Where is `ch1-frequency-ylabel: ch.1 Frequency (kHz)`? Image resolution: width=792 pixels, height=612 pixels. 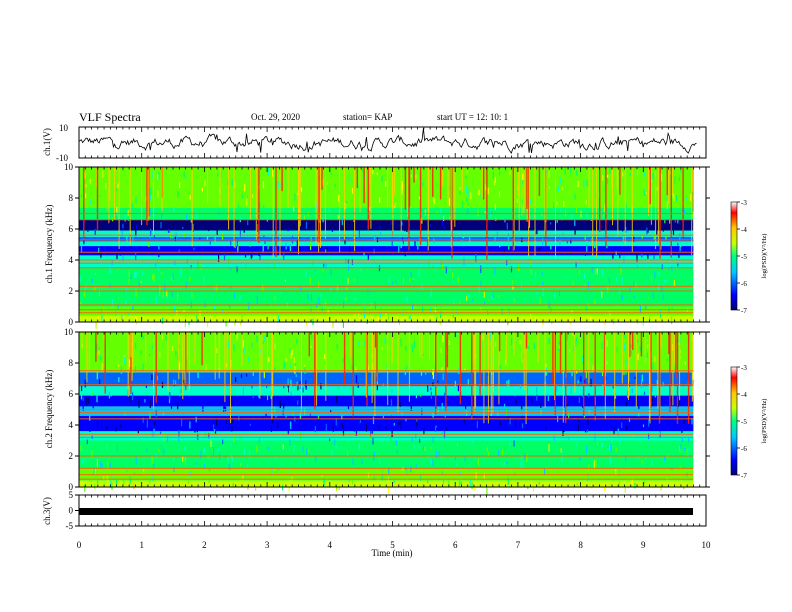
ch1-frequency-ylabel: ch.1 Frequency (kHz) is located at coordinates (49, 244).